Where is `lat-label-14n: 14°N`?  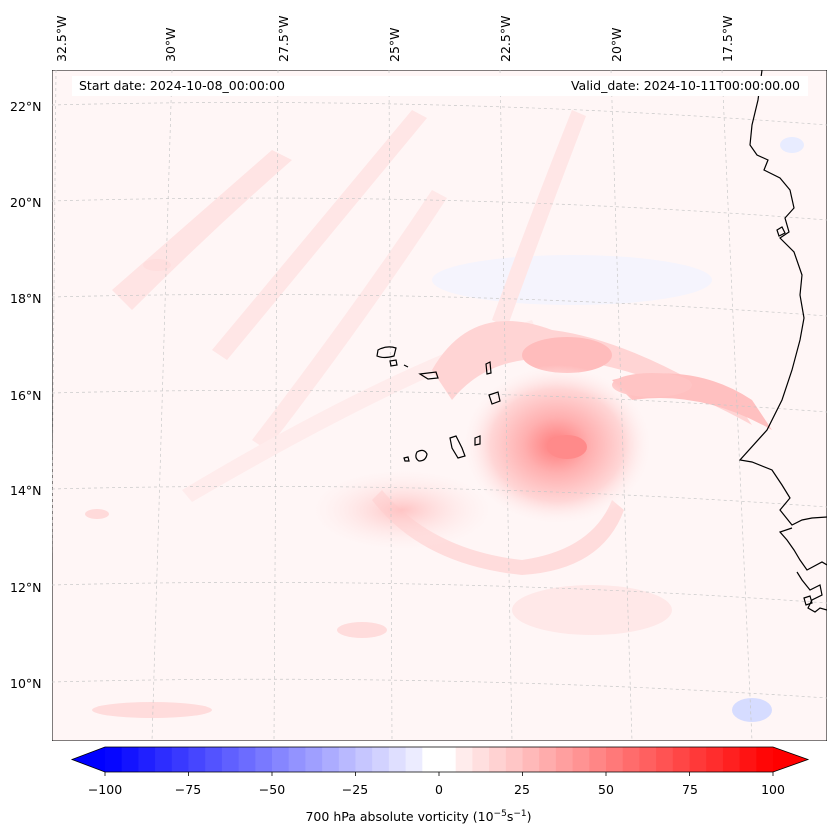
lat-label-14n: 14°N is located at coordinates (26, 490).